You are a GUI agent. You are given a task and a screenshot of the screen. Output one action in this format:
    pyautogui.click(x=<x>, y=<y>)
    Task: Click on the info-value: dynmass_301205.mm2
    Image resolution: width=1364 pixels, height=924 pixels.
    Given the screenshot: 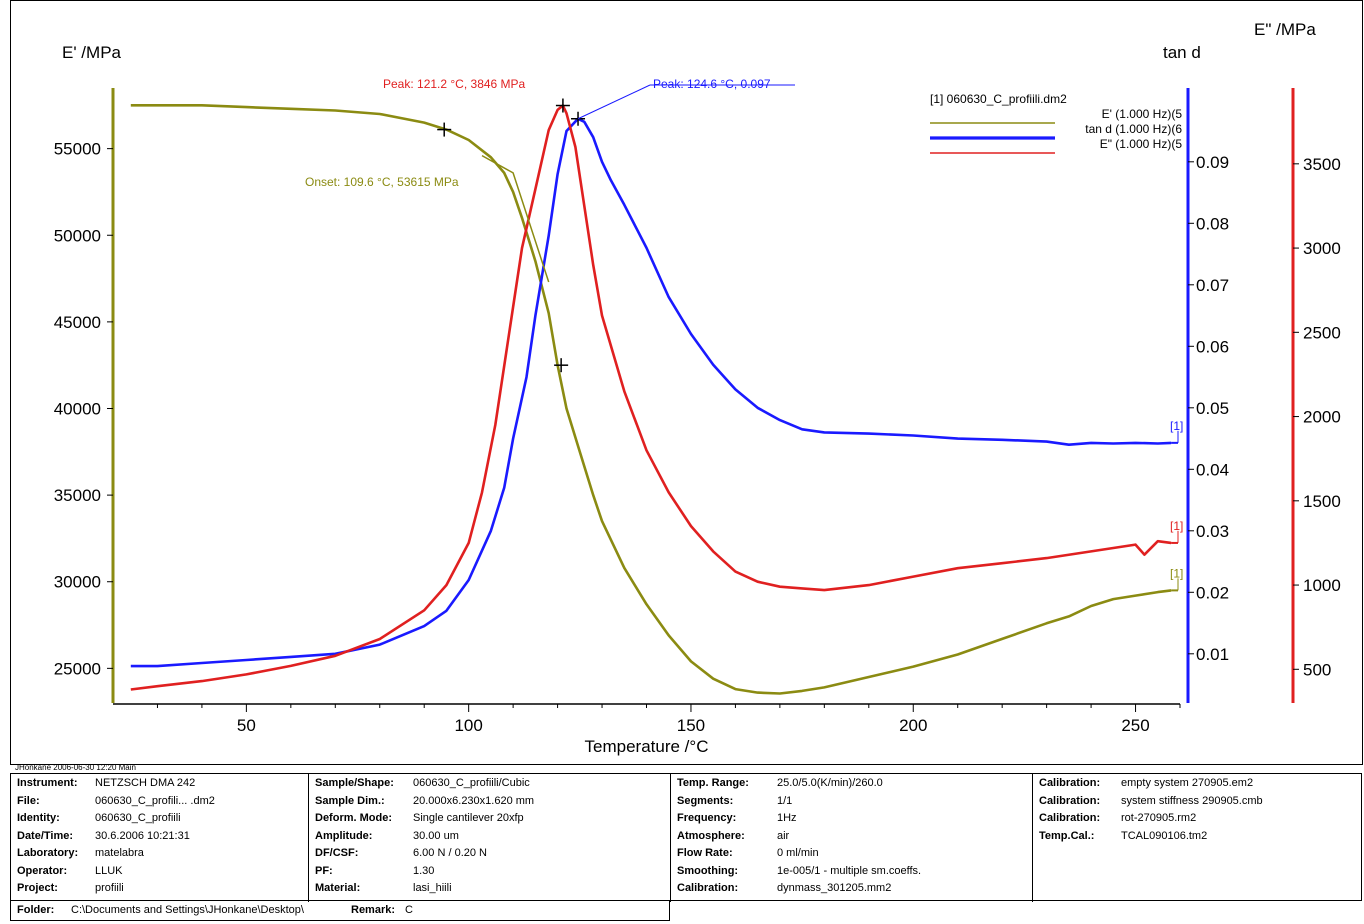 What is the action you would take?
    pyautogui.click(x=834, y=888)
    